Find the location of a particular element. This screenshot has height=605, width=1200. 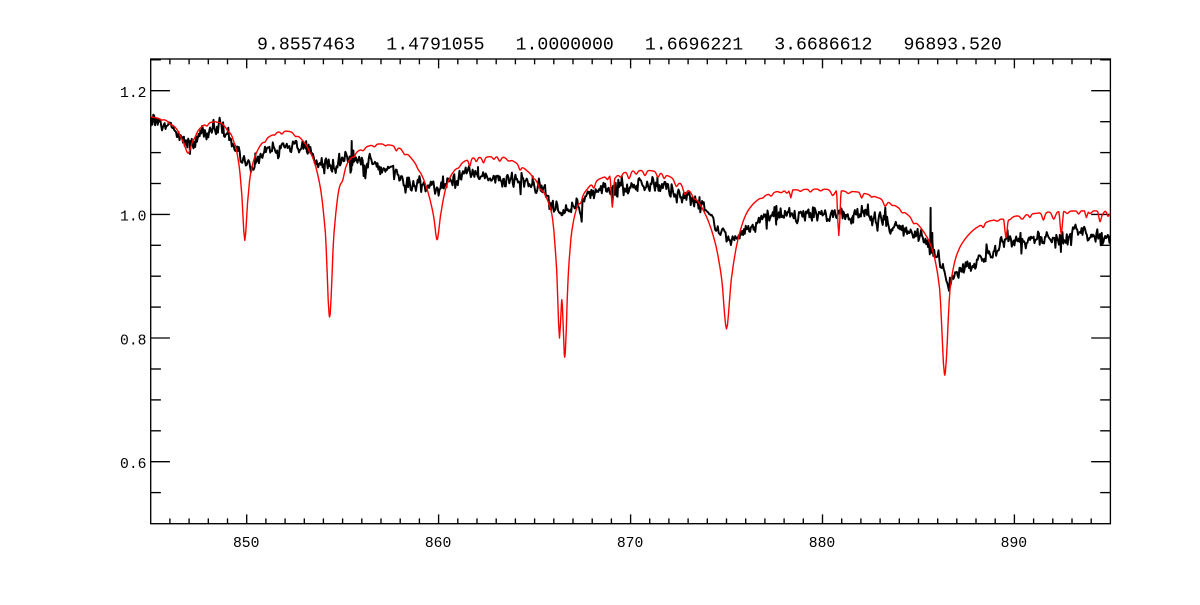

svg-text: 96893.520 is located at coordinates (953, 46).